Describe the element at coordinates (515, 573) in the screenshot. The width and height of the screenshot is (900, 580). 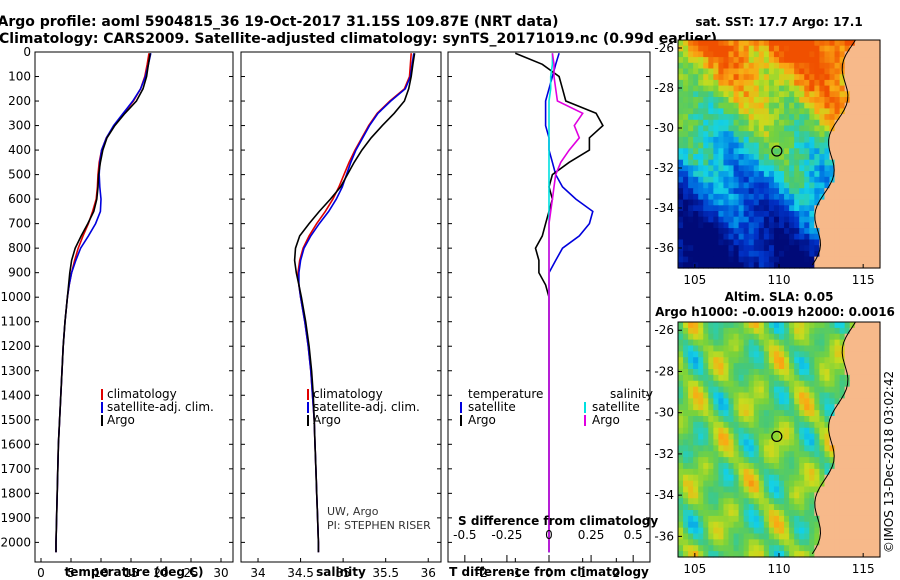
I see `x-tick-label: -1` at that location.